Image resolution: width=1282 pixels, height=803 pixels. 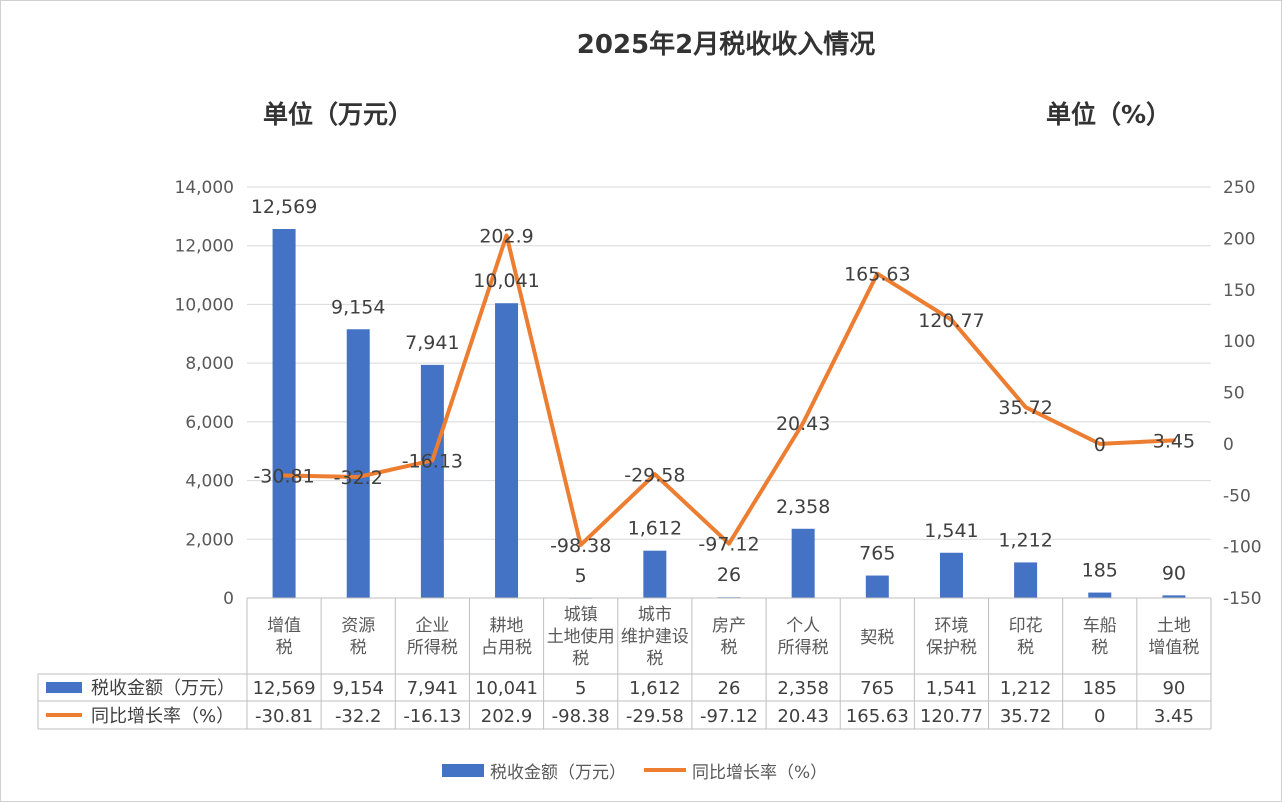 What do you see at coordinates (951, 716) in the screenshot?
I see `table-cell: 120.77` at bounding box center [951, 716].